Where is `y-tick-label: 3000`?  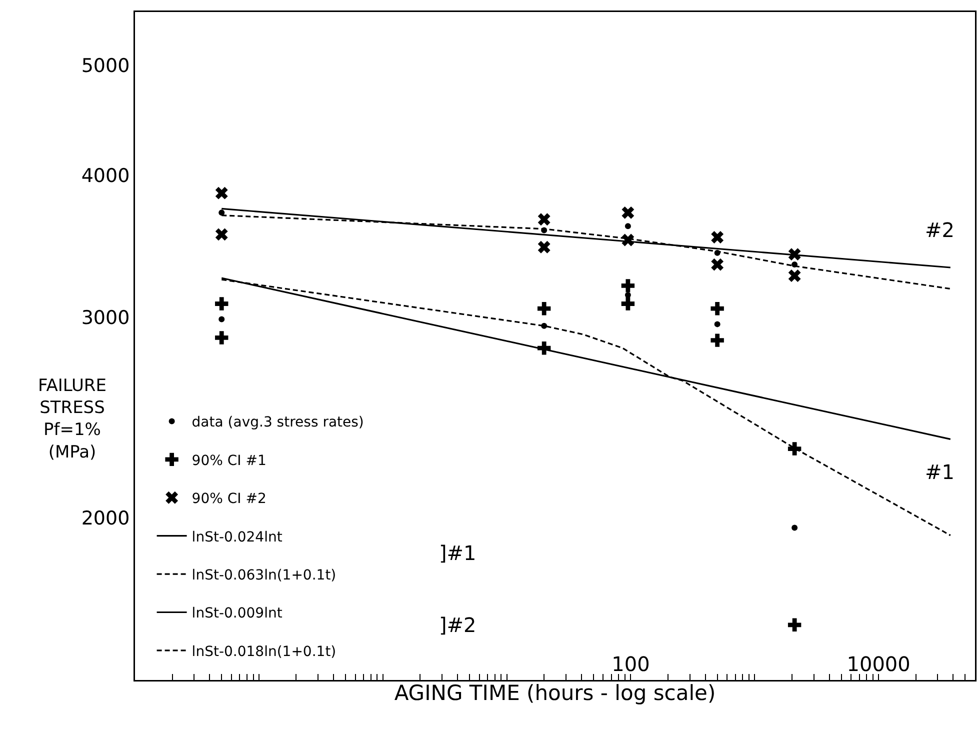 y-tick-label: 3000 is located at coordinates (105, 318).